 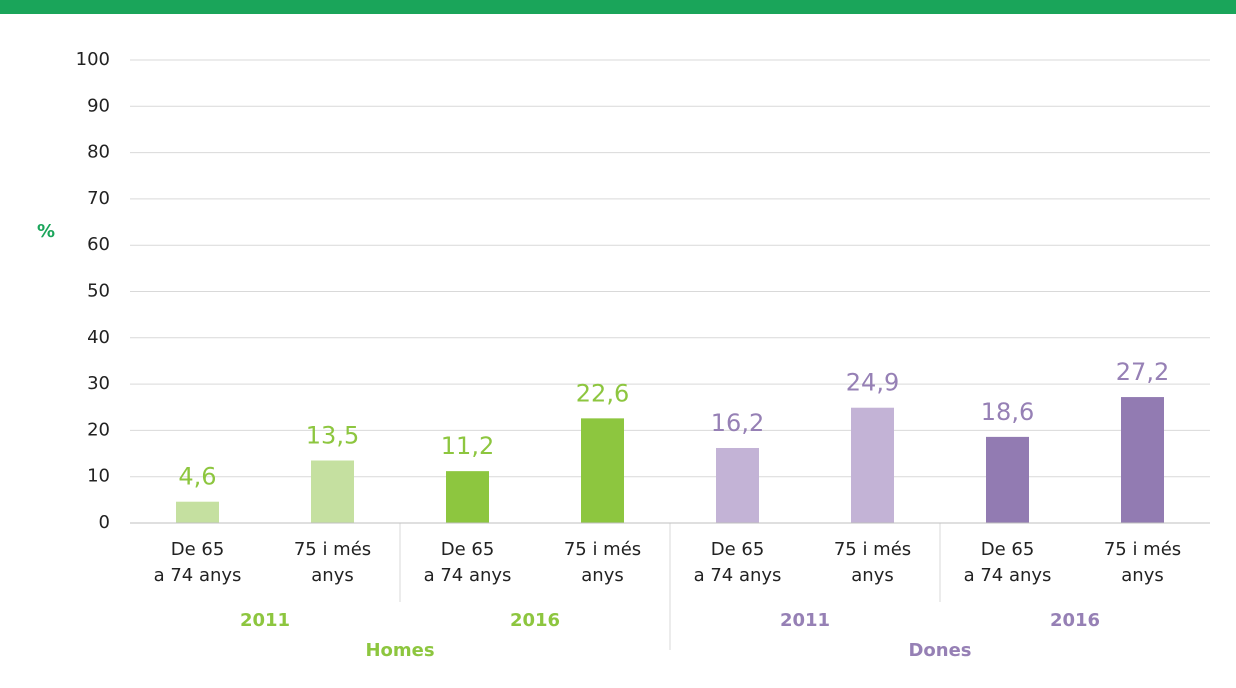 What do you see at coordinates (98, 476) in the screenshot?
I see `y-tick-label: 10` at bounding box center [98, 476].